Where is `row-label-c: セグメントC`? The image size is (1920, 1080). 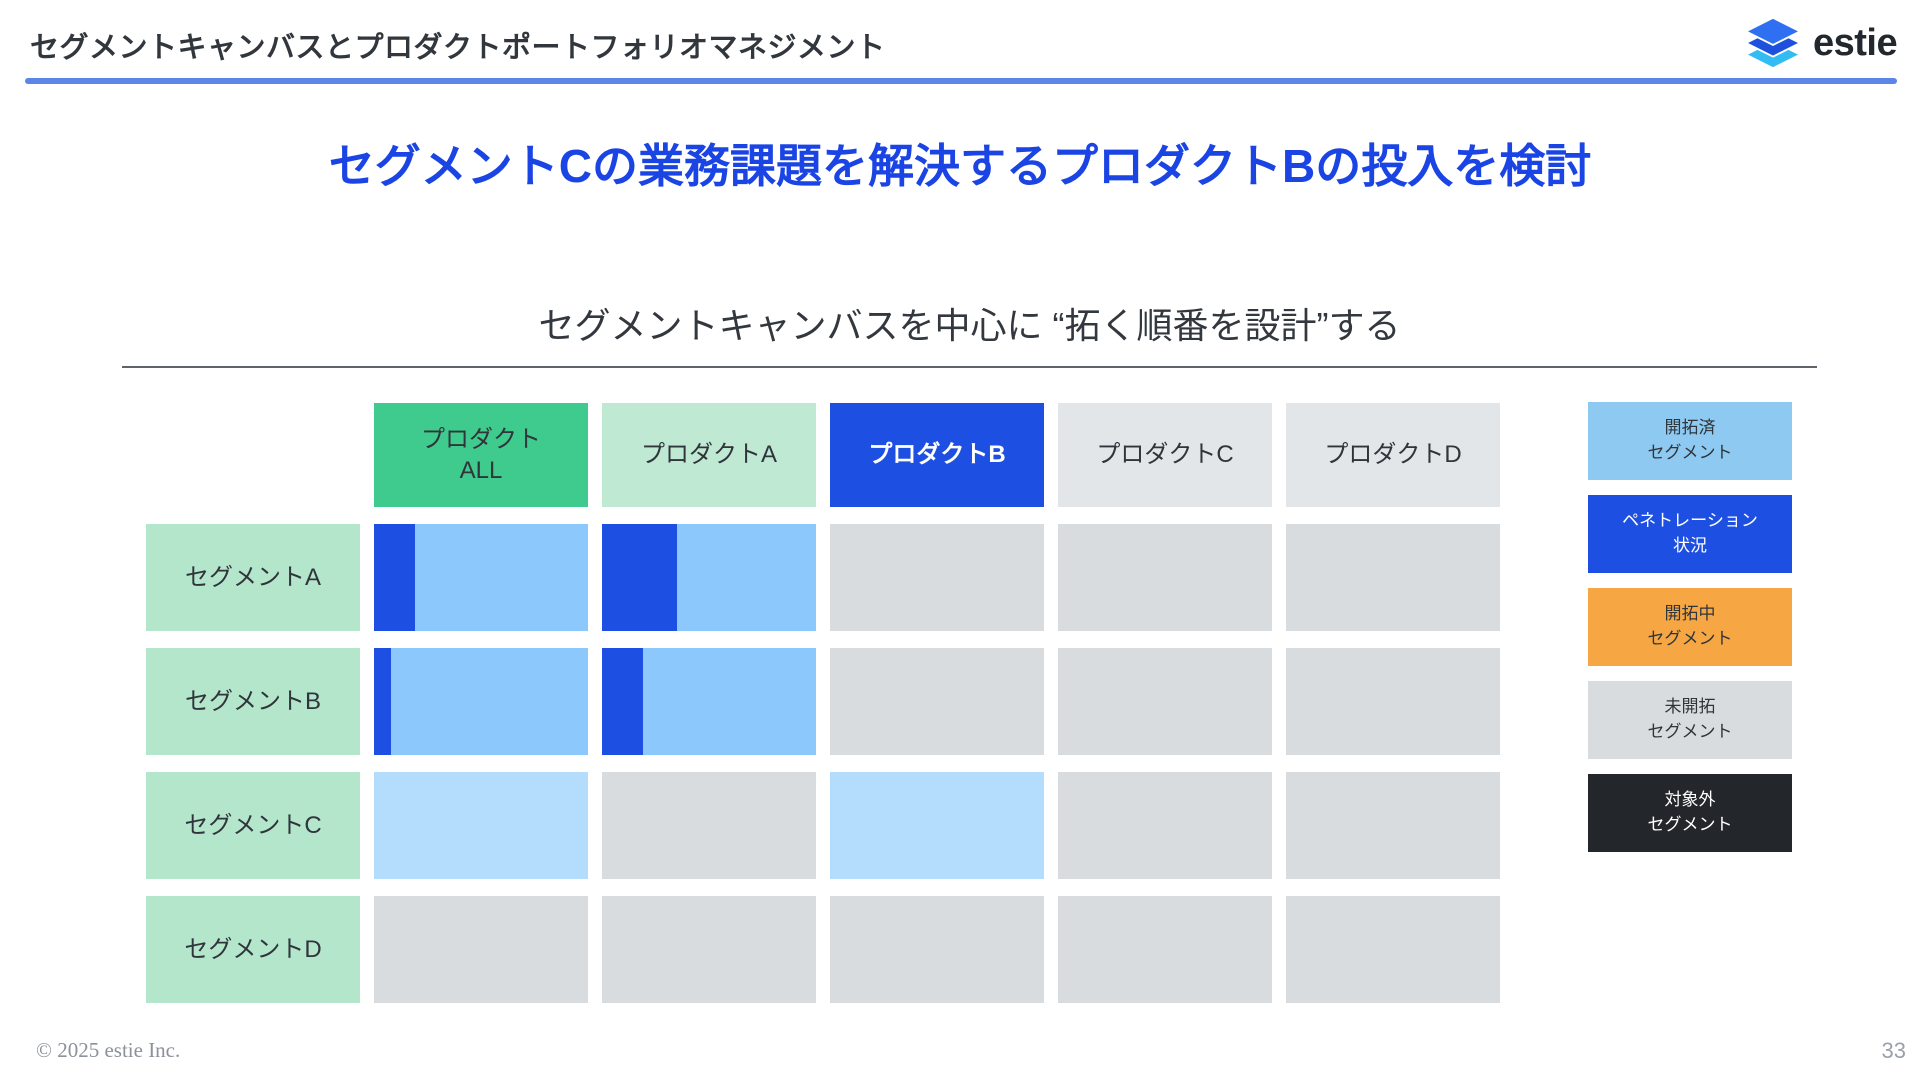
row-label-c: セグメントC is located at coordinates (253, 825).